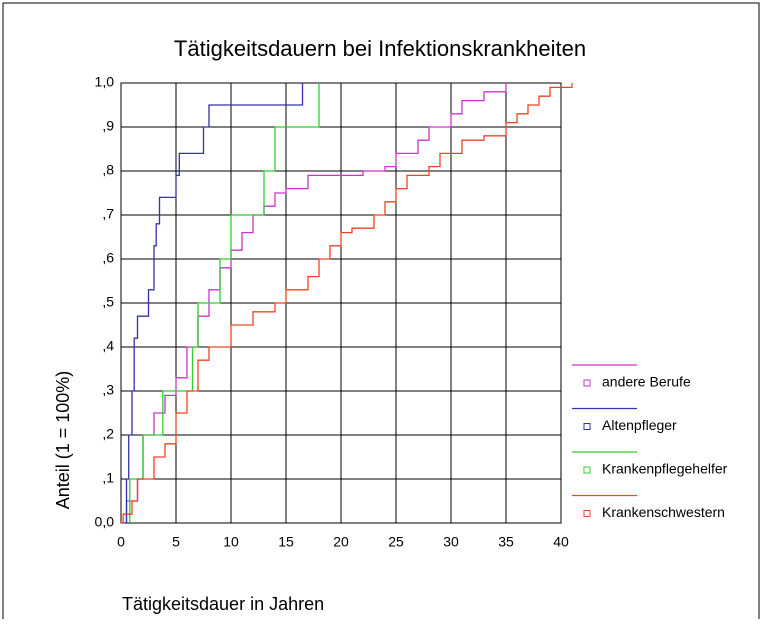  What do you see at coordinates (639, 425) in the screenshot?
I see `legend-label: Altenpfleger` at bounding box center [639, 425].